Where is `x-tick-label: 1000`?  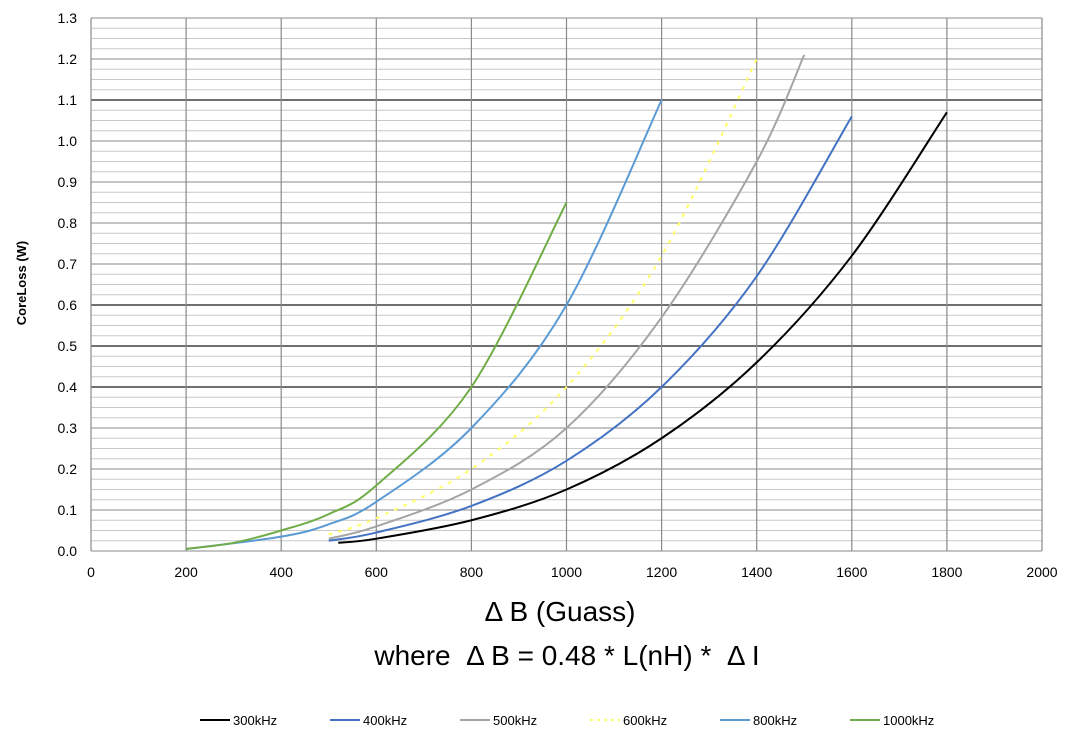 x-tick-label: 1000 is located at coordinates (566, 572).